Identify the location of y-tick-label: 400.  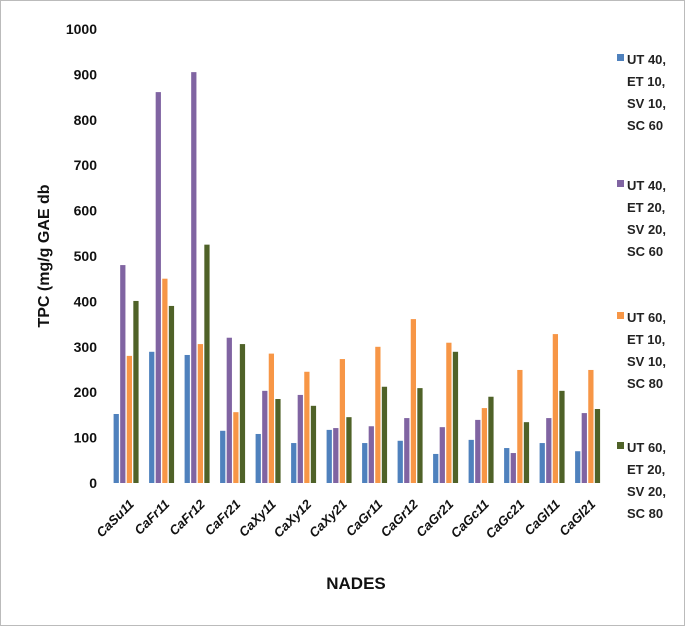
(86, 301).